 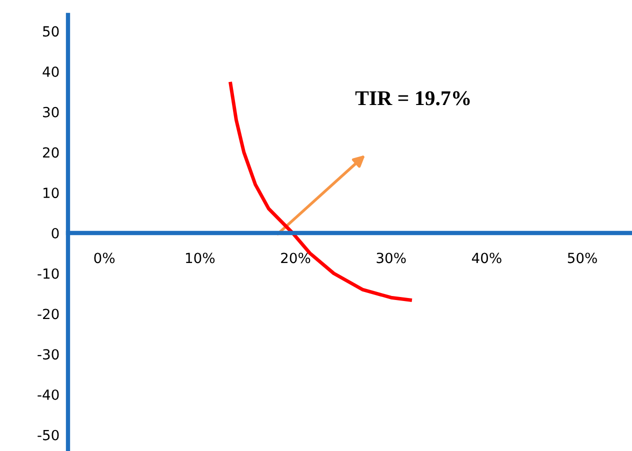 I want to click on x-tick-label: 10%, so click(x=200, y=258).